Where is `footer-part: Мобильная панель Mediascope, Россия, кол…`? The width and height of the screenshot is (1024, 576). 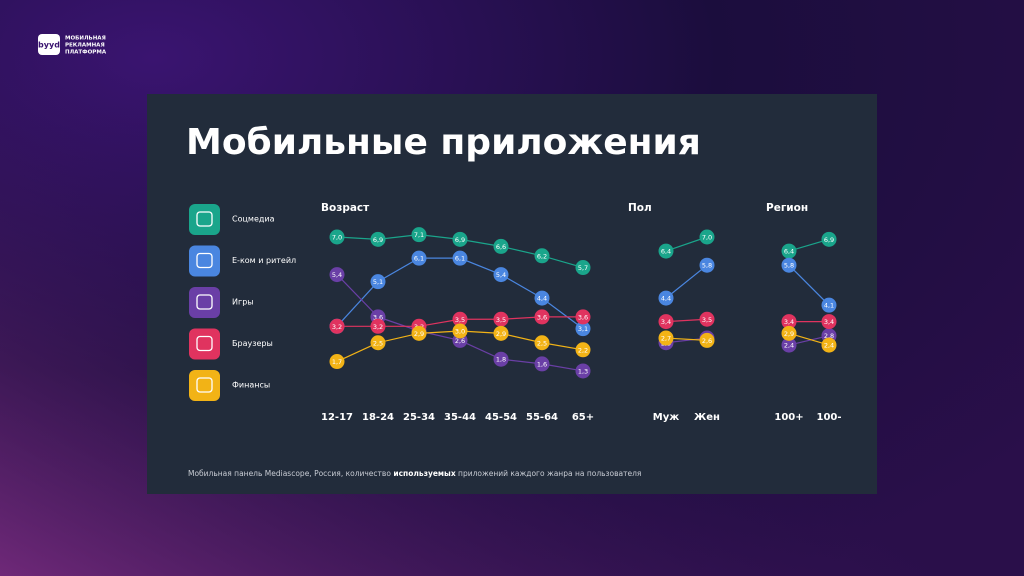 footer-part: Мобильная панель Mediascope, Россия, кол… is located at coordinates (290, 473).